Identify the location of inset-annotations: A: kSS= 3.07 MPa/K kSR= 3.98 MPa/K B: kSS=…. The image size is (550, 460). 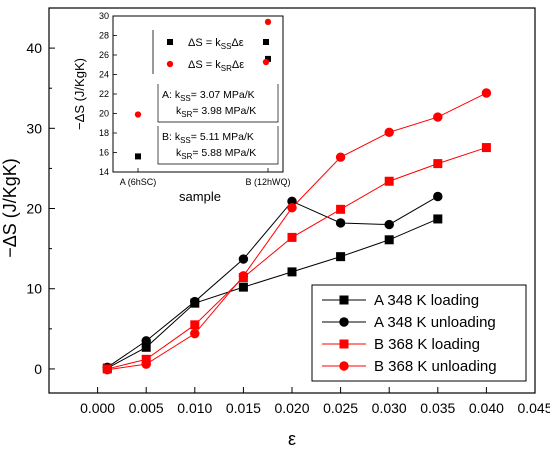
(218, 124).